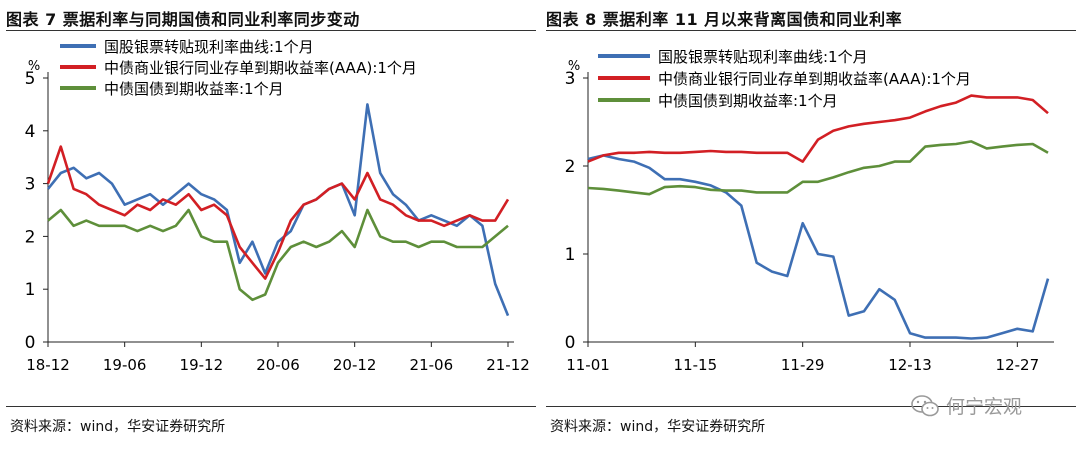 Image resolution: width=1080 pixels, height=450 pixels. What do you see at coordinates (118, 427) in the screenshot?
I see `source-note-left: 资料来源：wind，华安证券研究所` at bounding box center [118, 427].